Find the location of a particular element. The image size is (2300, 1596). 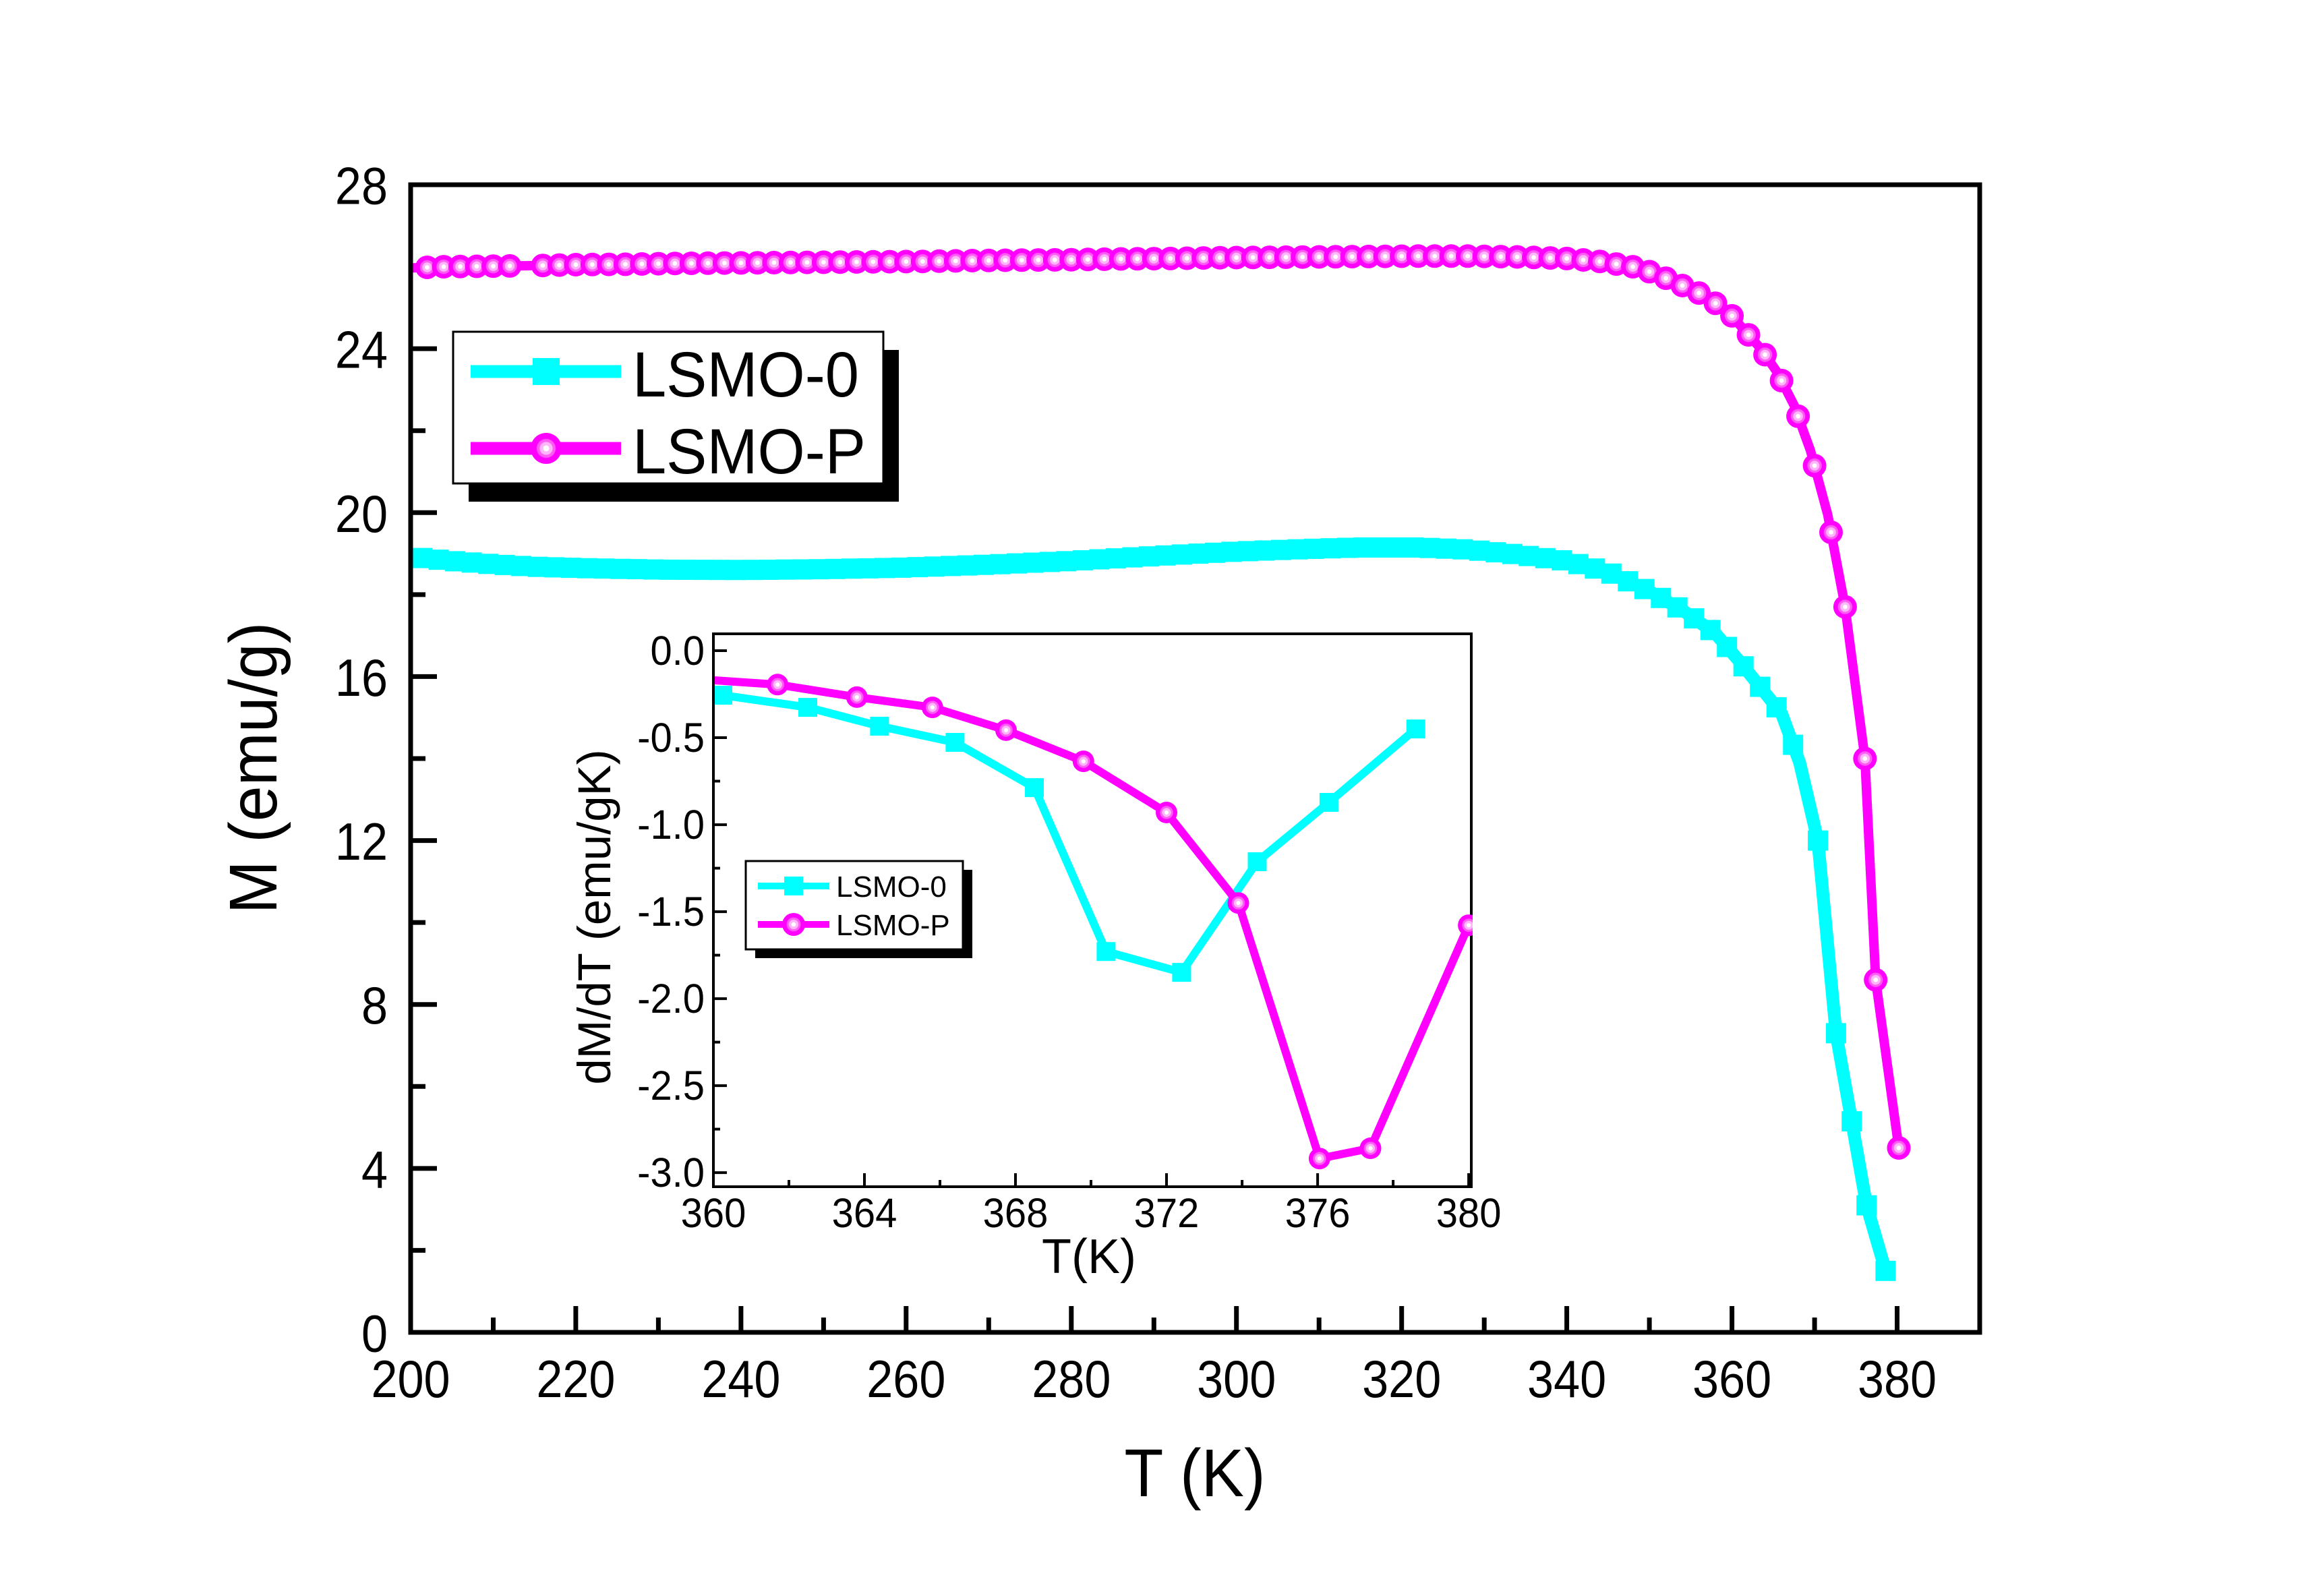

svg-text: -2.5 is located at coordinates (671, 1086).